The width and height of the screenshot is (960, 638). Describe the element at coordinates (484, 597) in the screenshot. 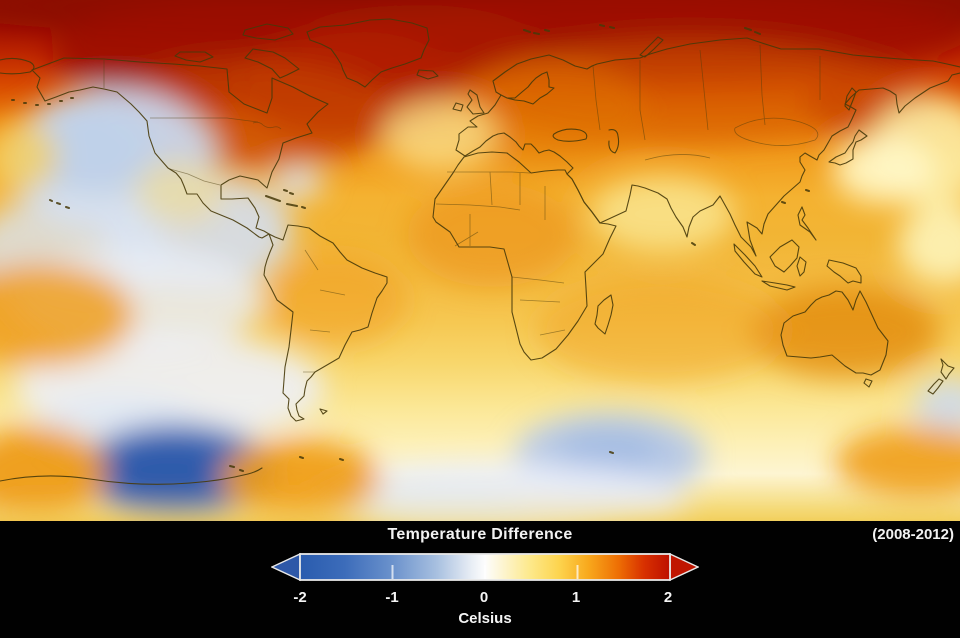

I see `tick-label-zero: 0` at that location.